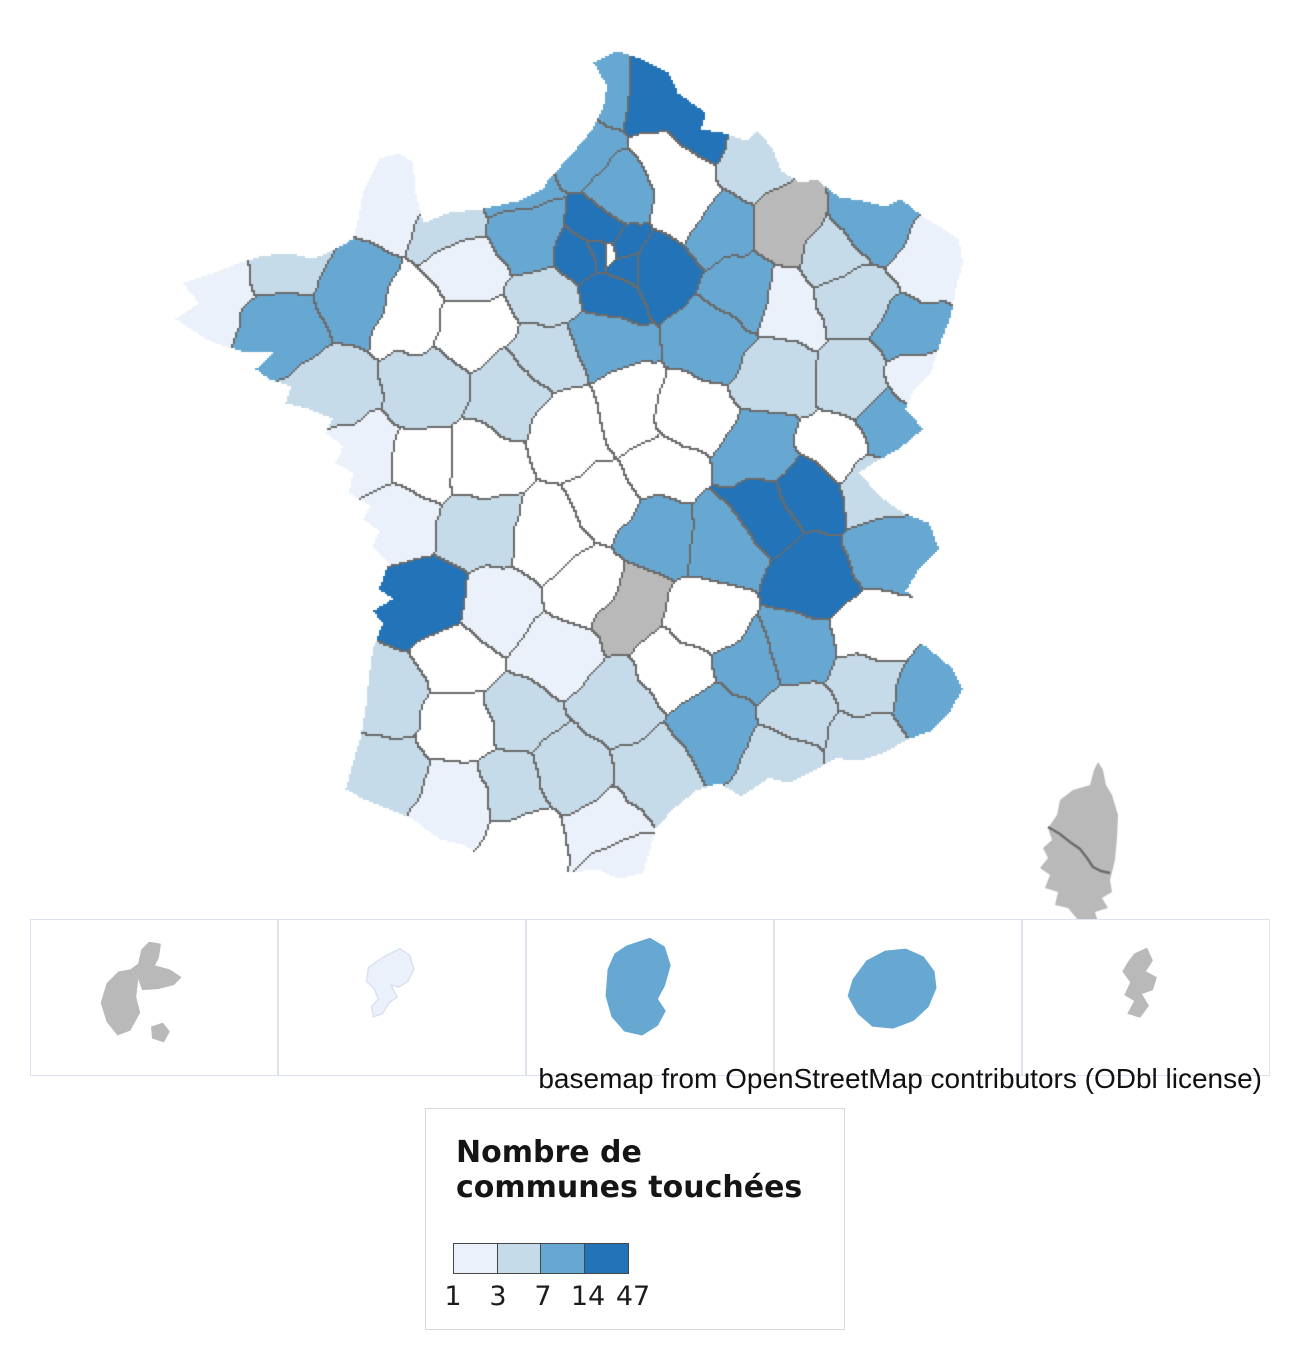 The width and height of the screenshot is (1298, 1351). I want to click on legend-swatches, so click(541, 1258).